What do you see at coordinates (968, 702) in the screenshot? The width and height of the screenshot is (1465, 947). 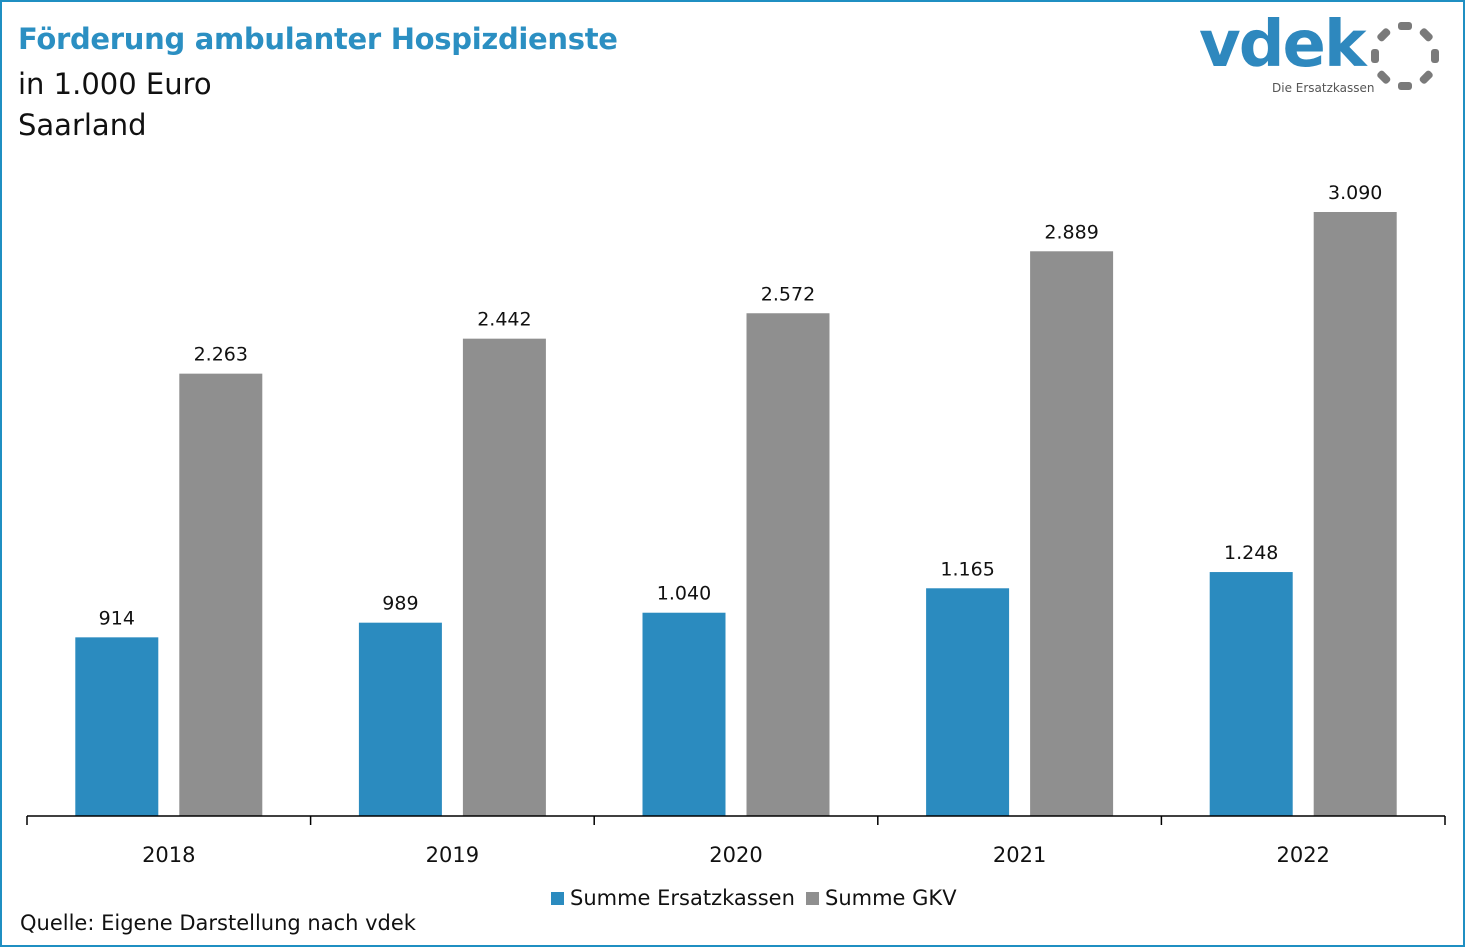 I see `bar-ersatzkassen-2021` at bounding box center [968, 702].